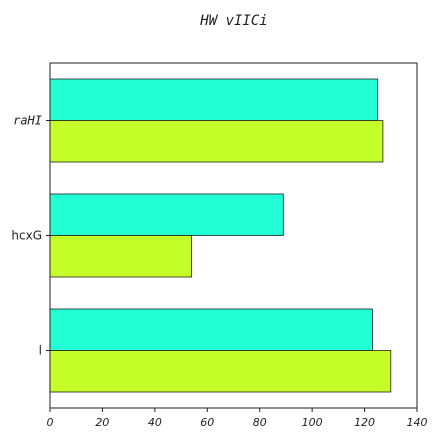 The width and height of the screenshot is (440, 440). What do you see at coordinates (27, 121) in the screenshot?
I see `y-tick-label: raHI` at bounding box center [27, 121].